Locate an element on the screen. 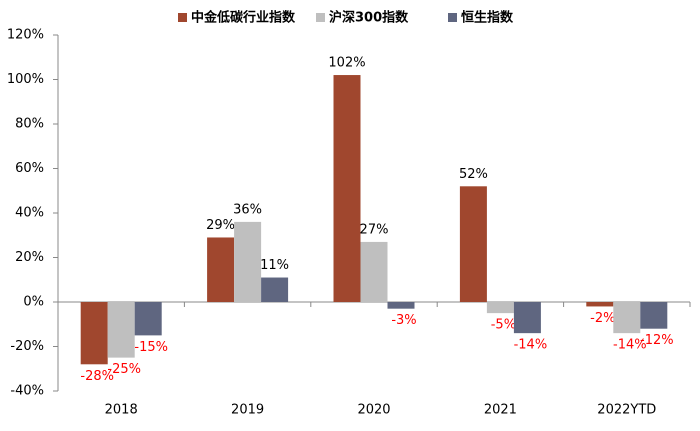  legend-label: 中金低碳行业指数 is located at coordinates (243, 18).